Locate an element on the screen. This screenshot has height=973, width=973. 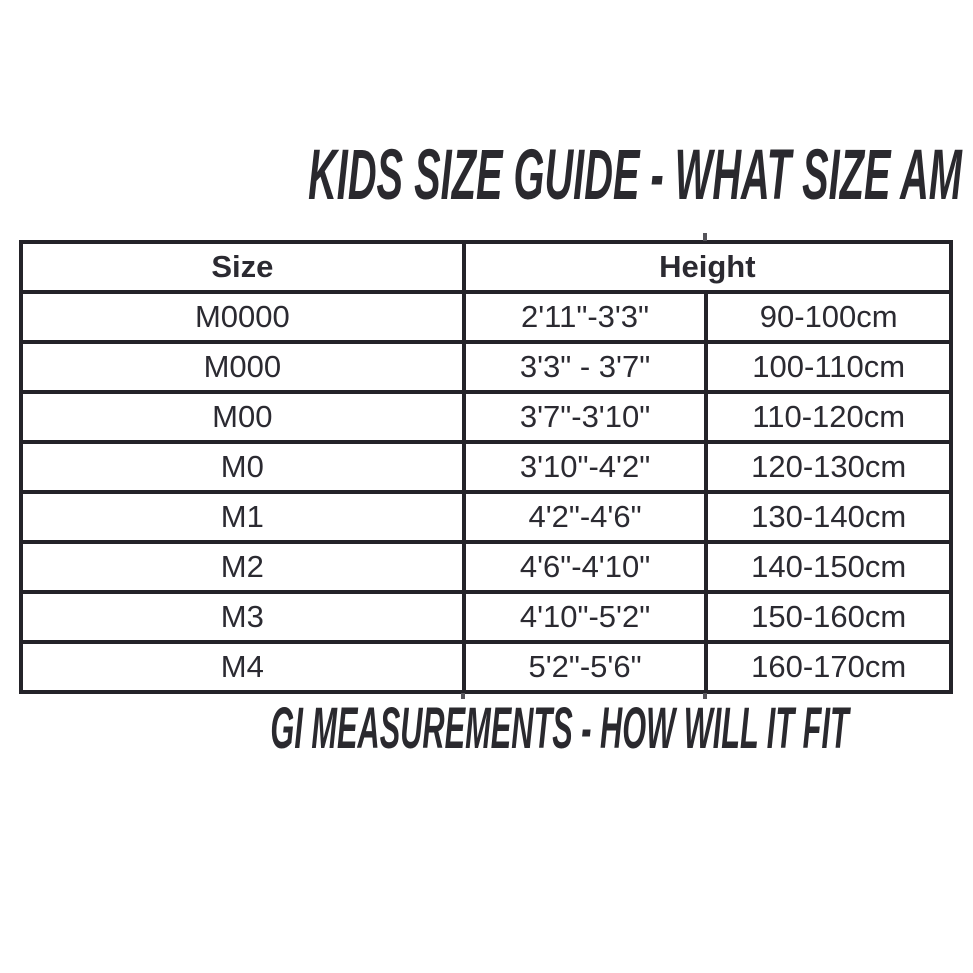
height-imperial-cell: 4'6"-4'10" is located at coordinates (585, 567).